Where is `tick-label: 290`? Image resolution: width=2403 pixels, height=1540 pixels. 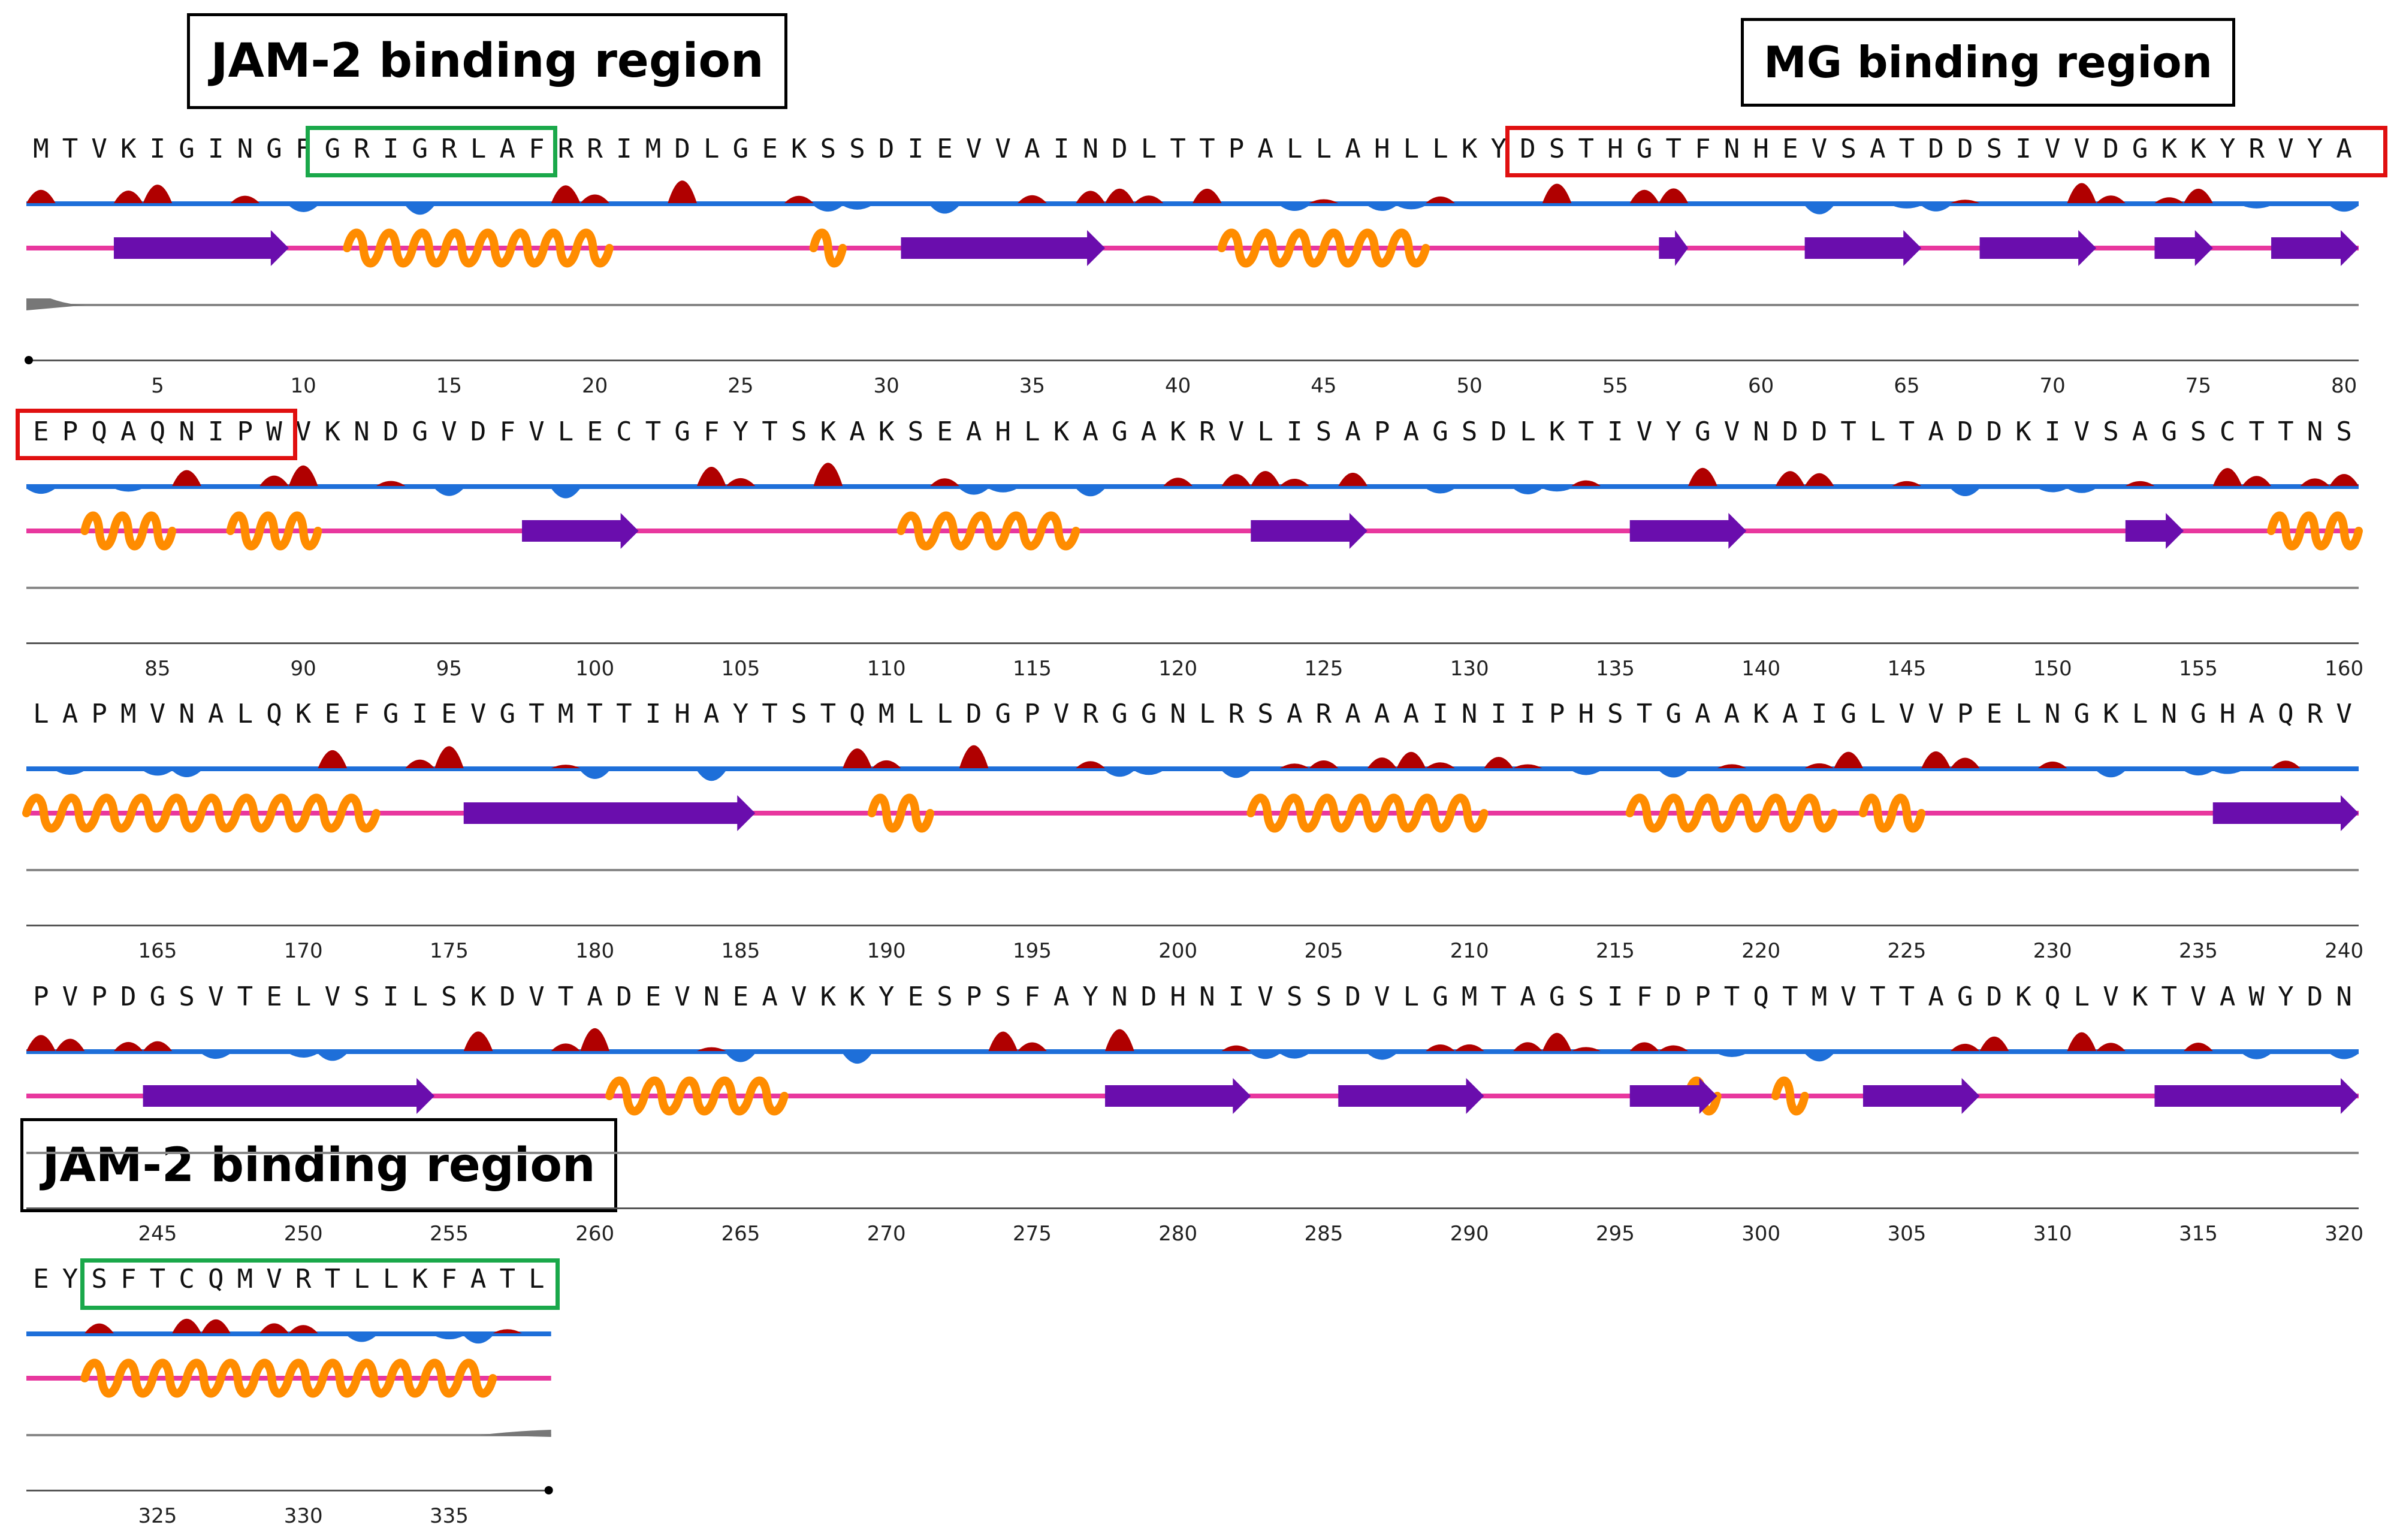
tick-label: 290 is located at coordinates (1469, 1234).